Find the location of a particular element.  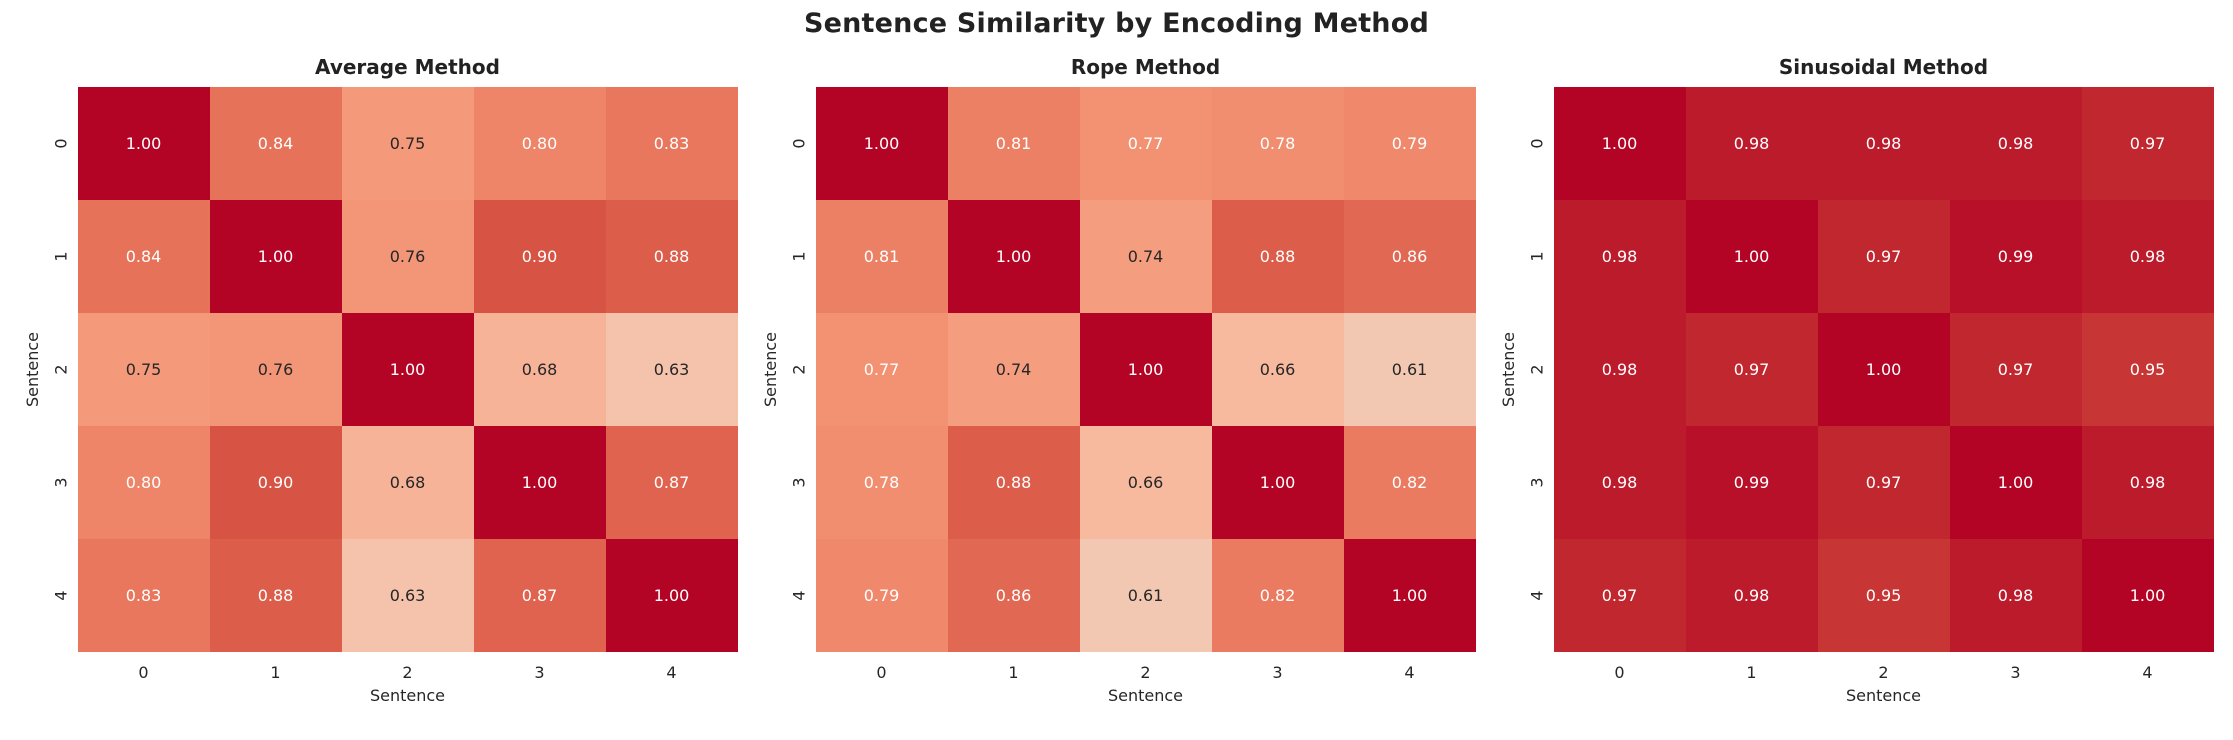

heatmap-cell: 0.90 is located at coordinates (275, 482).